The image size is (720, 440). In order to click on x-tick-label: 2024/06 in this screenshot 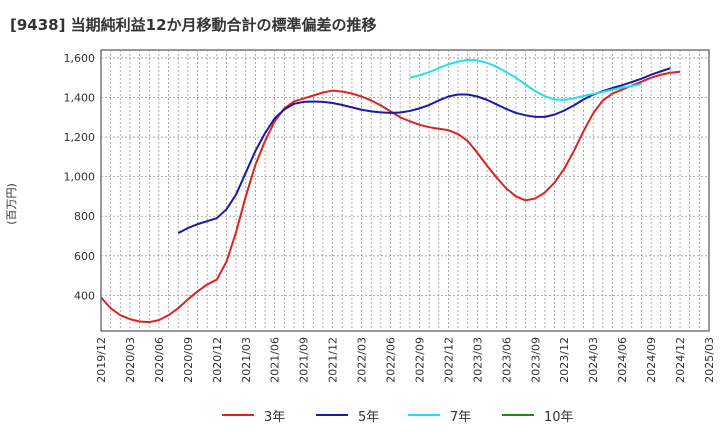, I will do `click(622, 360)`.